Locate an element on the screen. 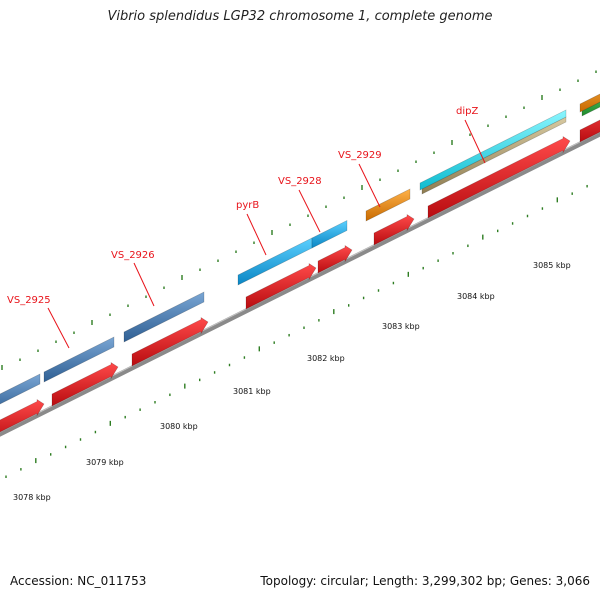  kbp-label: 3078 kbp is located at coordinates (32, 497).